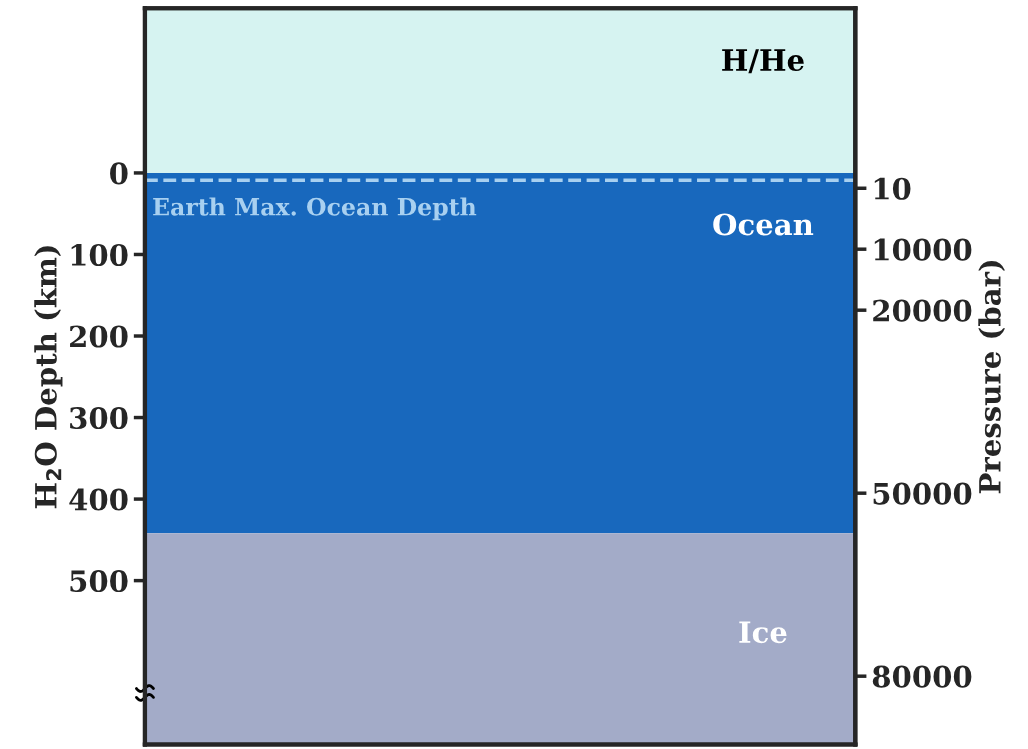 This screenshot has width=1028, height=749. What do you see at coordinates (763, 61) in the screenshot?
I see `series-label: H/He` at bounding box center [763, 61].